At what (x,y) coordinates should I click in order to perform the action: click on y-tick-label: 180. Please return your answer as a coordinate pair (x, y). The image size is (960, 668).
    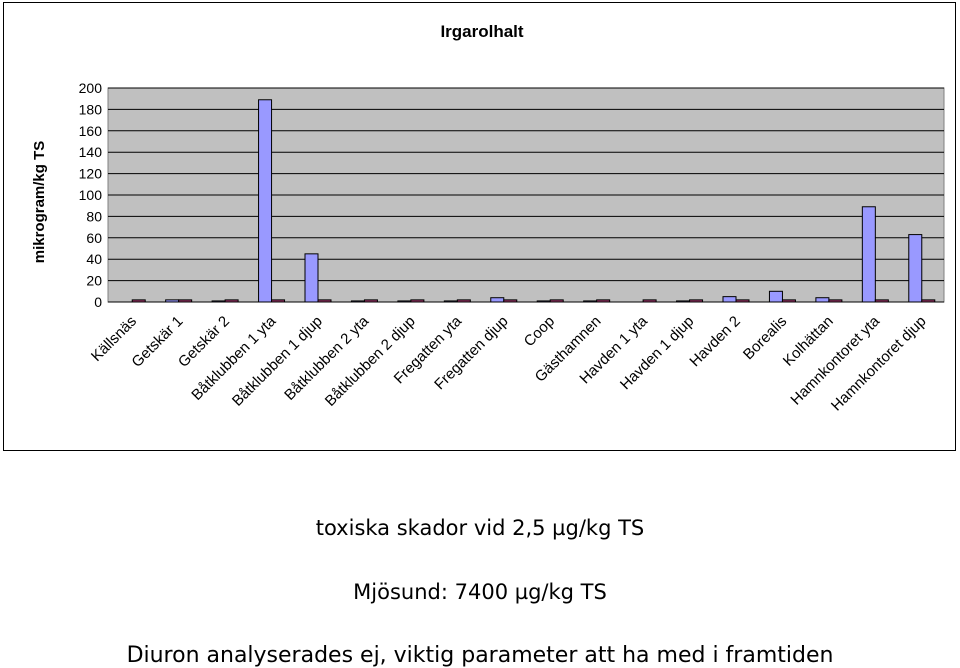
    Looking at the image, I should click on (91, 109).